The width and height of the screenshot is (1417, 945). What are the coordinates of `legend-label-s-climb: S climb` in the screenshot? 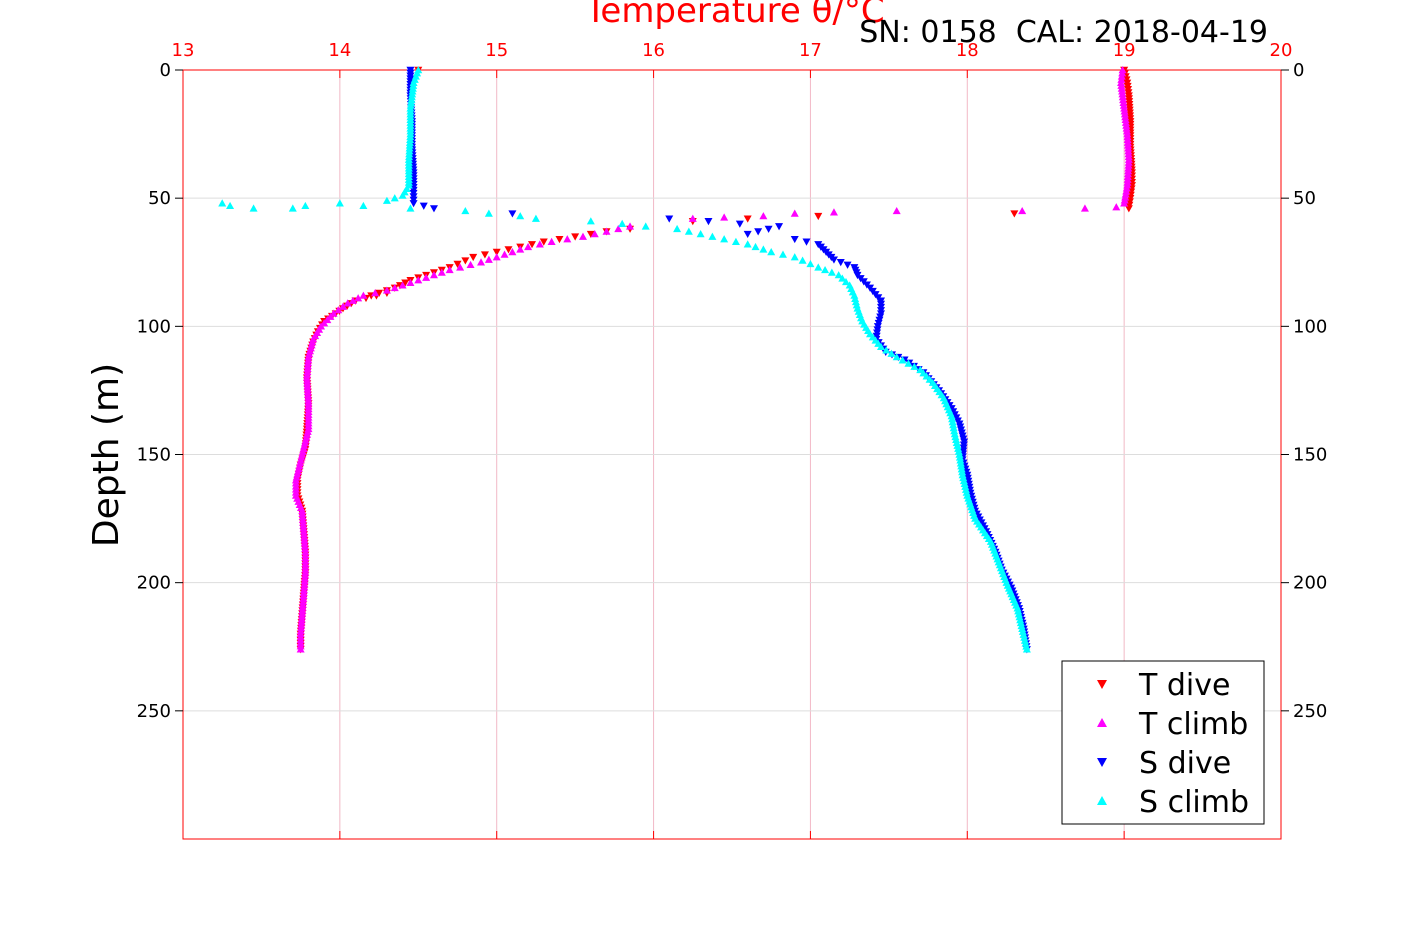 It's located at (1194, 802).